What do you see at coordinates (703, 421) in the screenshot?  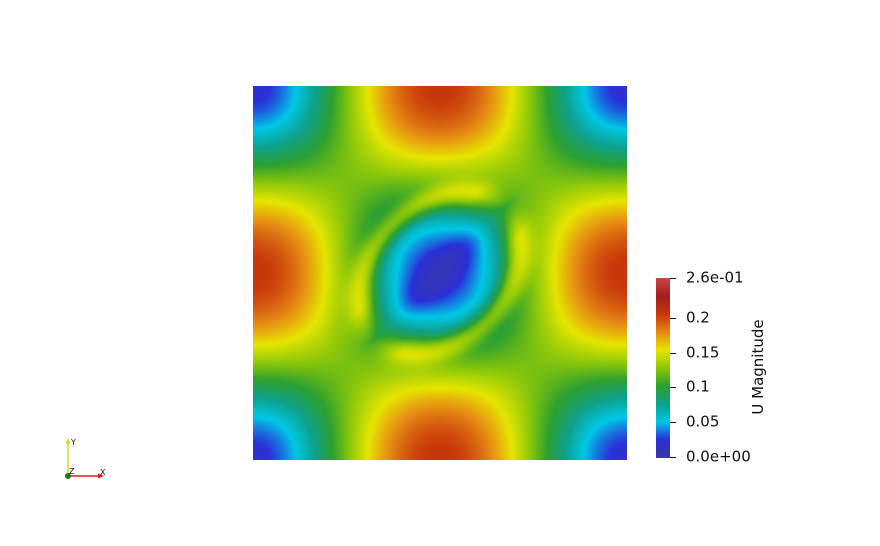 I see `scalar-bar-label: 0.05` at bounding box center [703, 421].